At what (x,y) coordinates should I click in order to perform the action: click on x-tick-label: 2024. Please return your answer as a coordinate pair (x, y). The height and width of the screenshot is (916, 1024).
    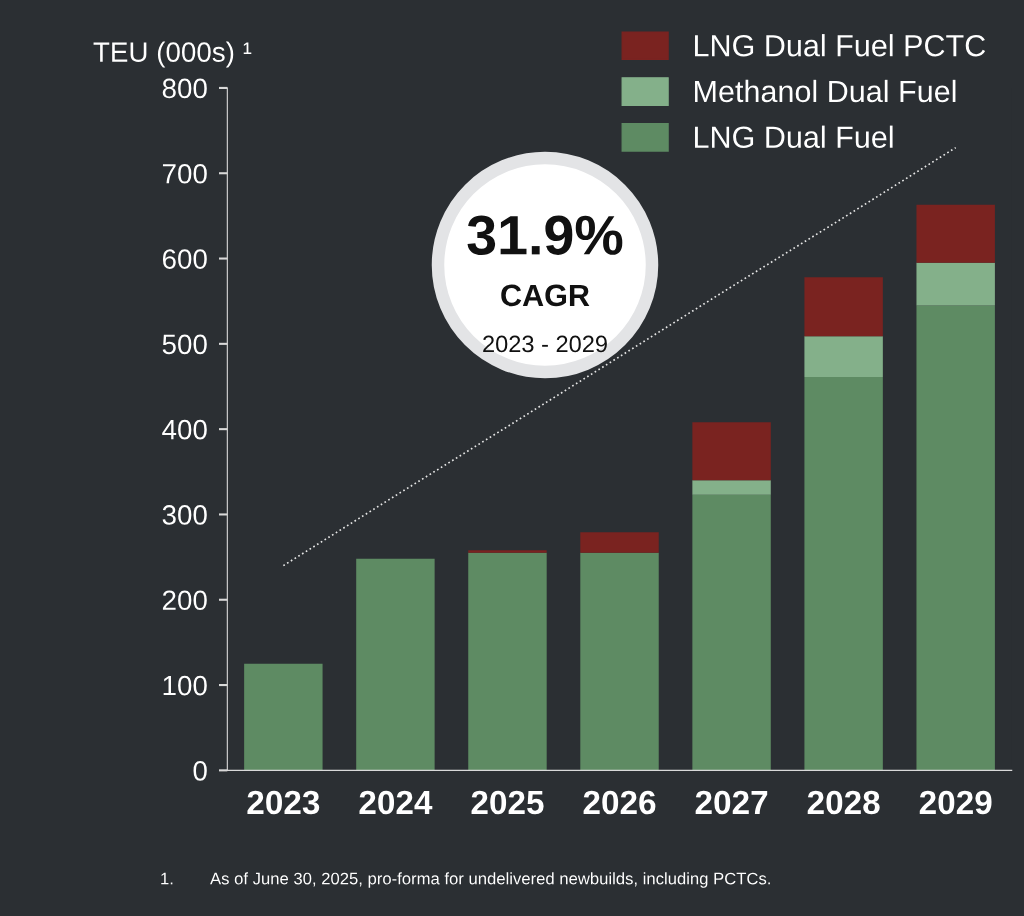
    Looking at the image, I should click on (396, 802).